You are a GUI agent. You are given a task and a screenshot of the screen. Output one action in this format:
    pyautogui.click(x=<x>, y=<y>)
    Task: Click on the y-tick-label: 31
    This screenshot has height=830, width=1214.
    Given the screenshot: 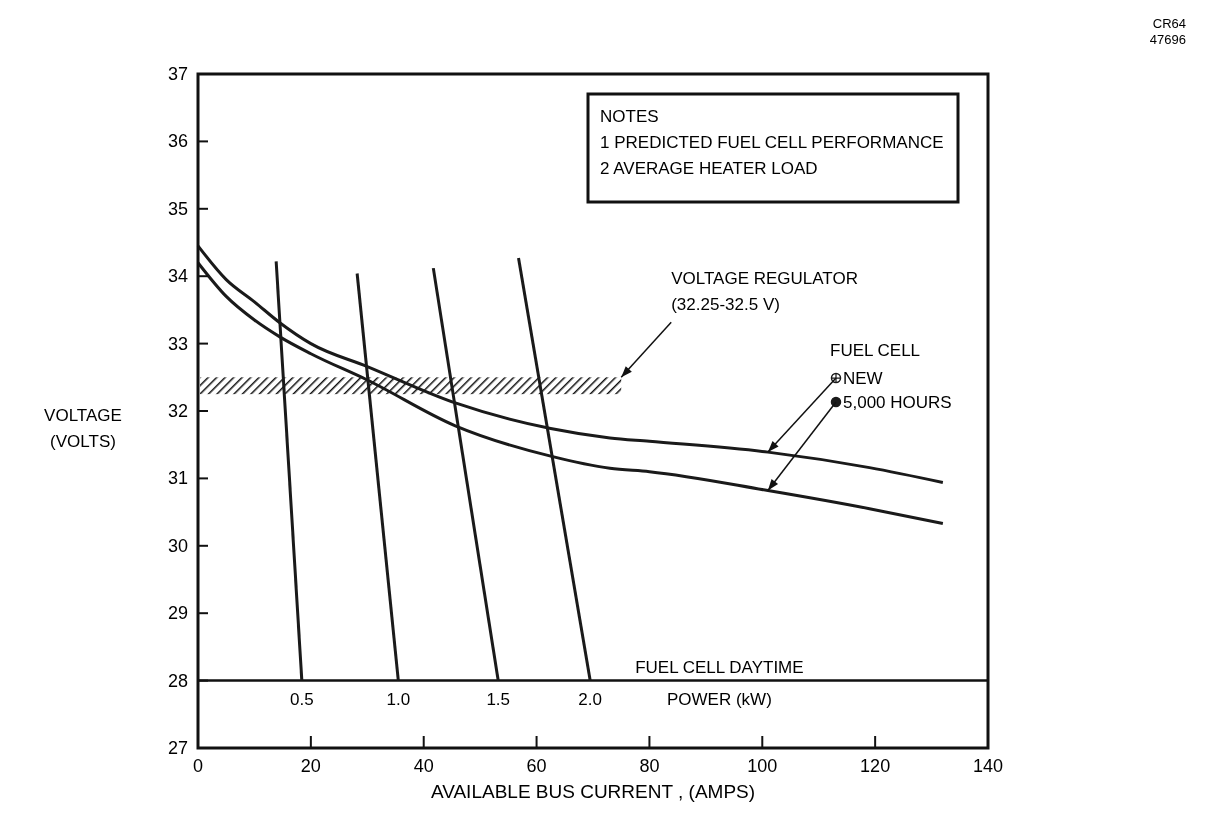 What is the action you would take?
    pyautogui.click(x=177, y=478)
    